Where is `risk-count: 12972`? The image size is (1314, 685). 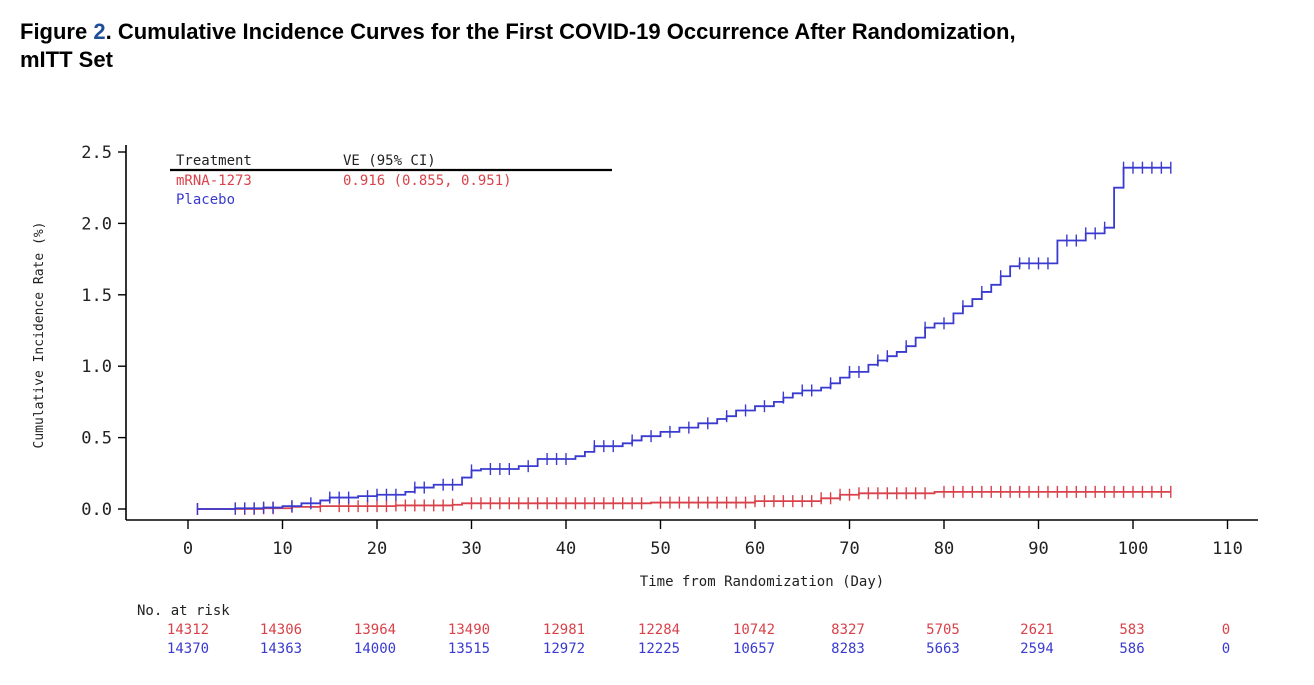
risk-count: 12972 is located at coordinates (564, 649).